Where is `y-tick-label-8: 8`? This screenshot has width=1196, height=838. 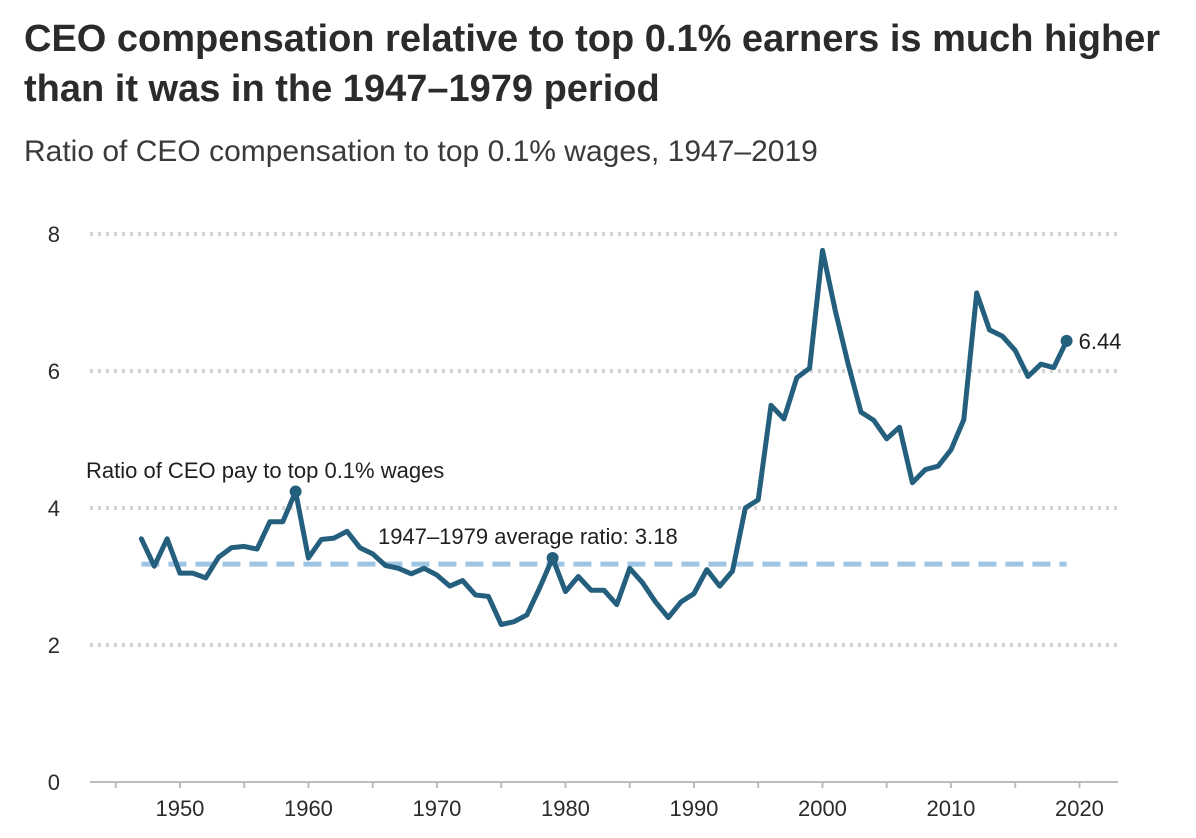
y-tick-label-8: 8 is located at coordinates (54, 234).